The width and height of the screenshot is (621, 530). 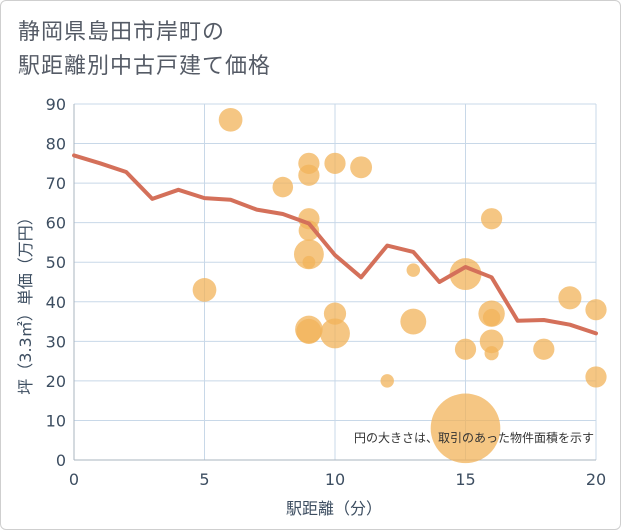 I want to click on y-tick-label: 30, so click(x=56, y=341).